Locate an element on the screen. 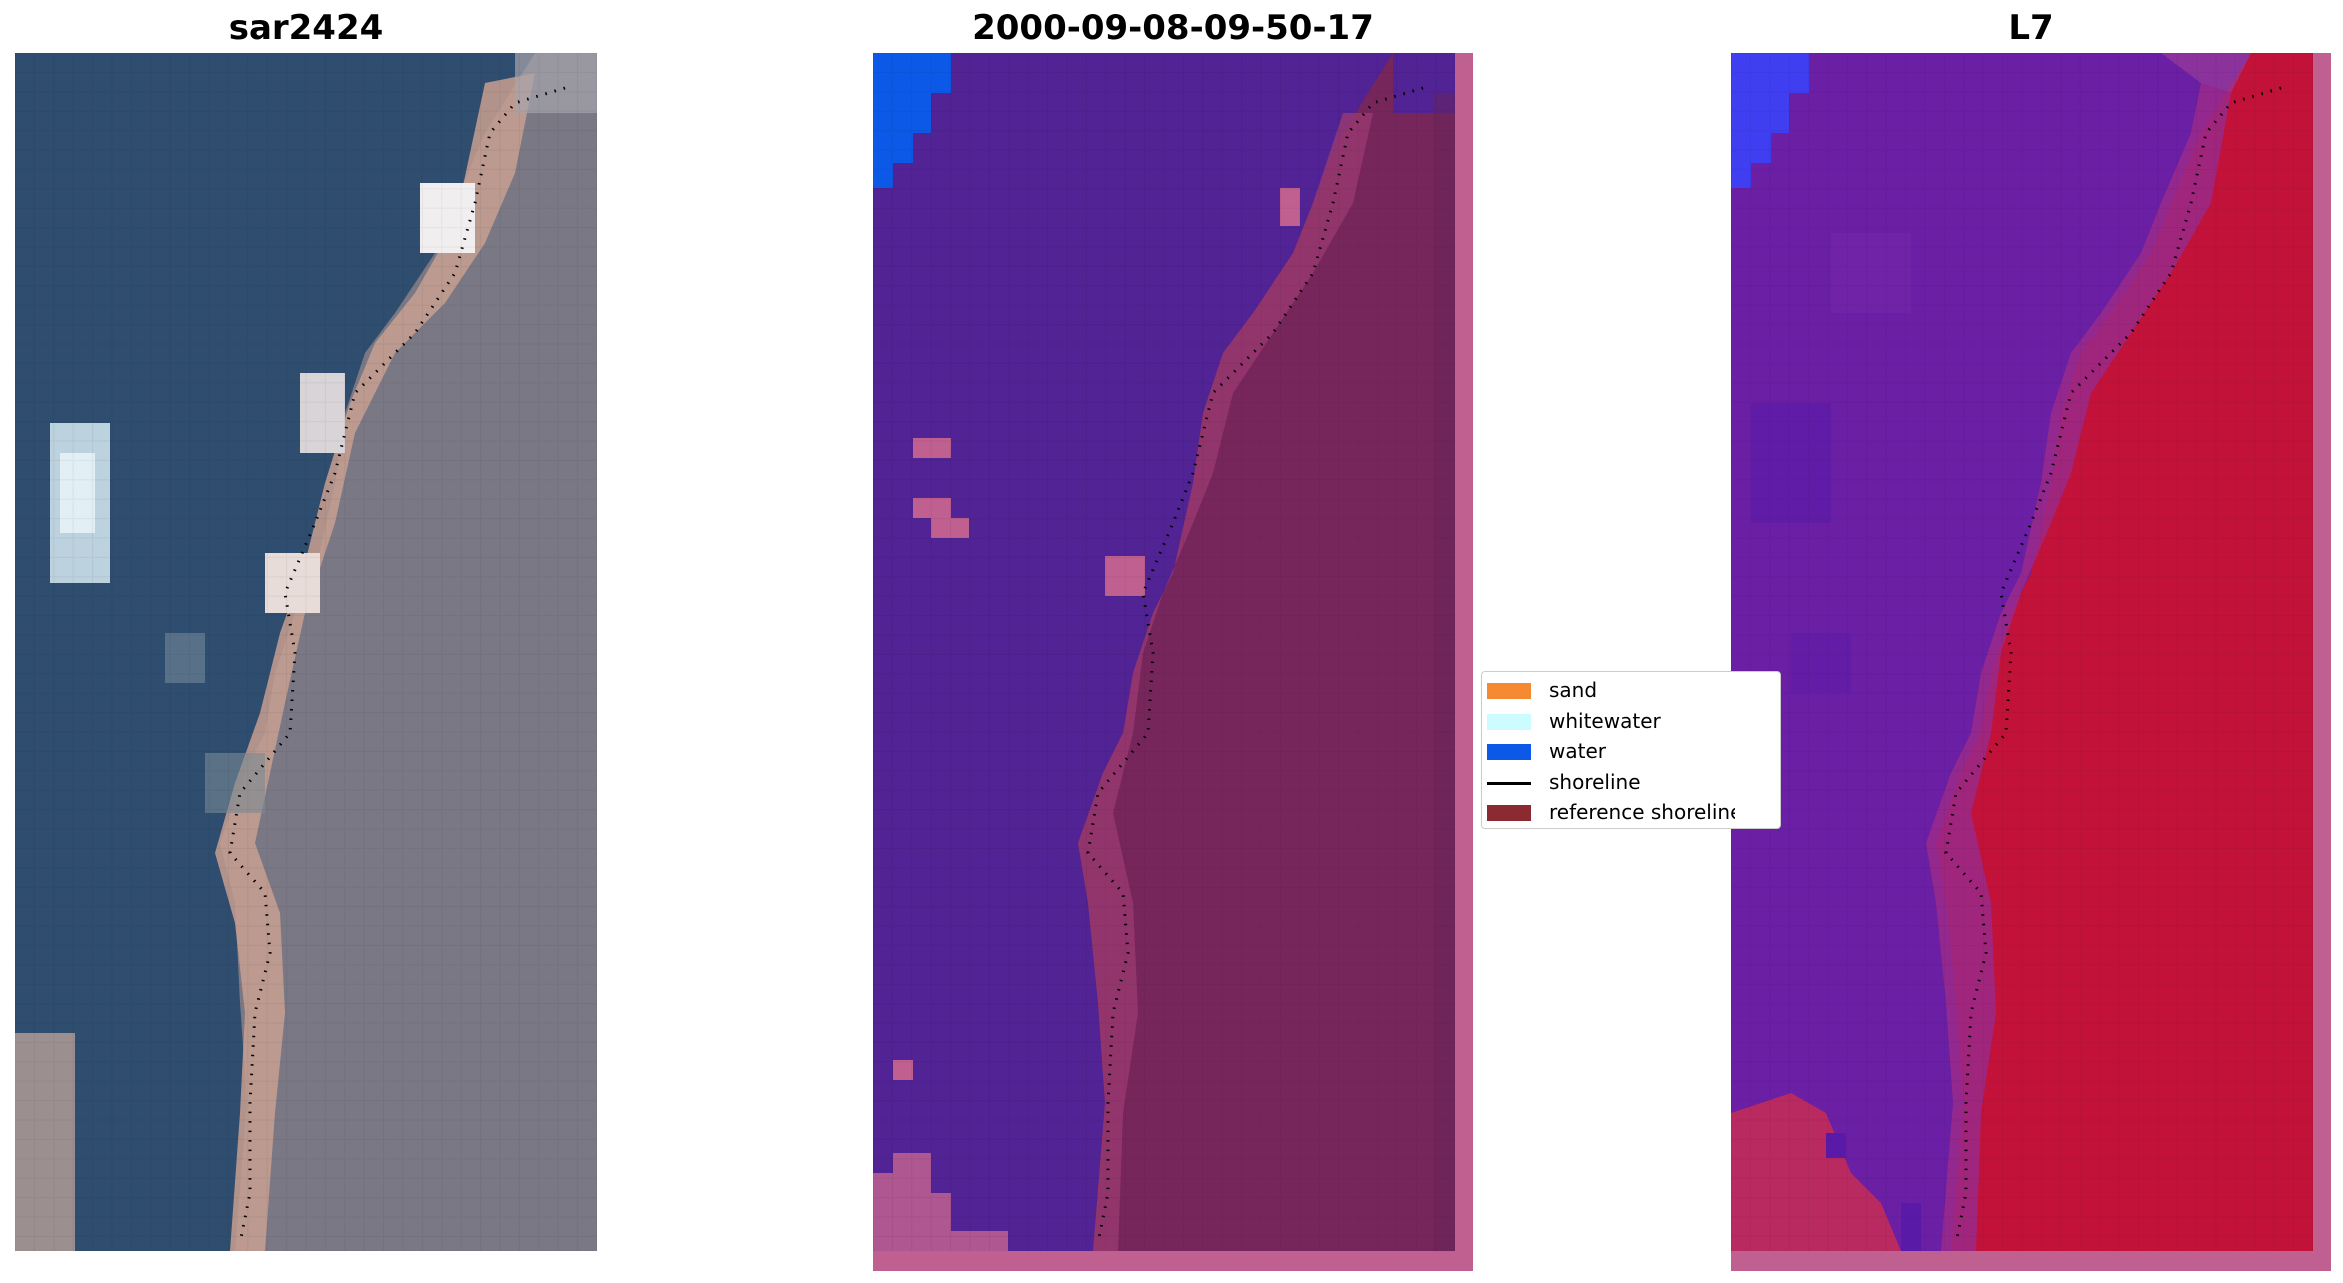  legend-item-reference-shoreline: reference shoreline is located at coordinates (1608, 813).